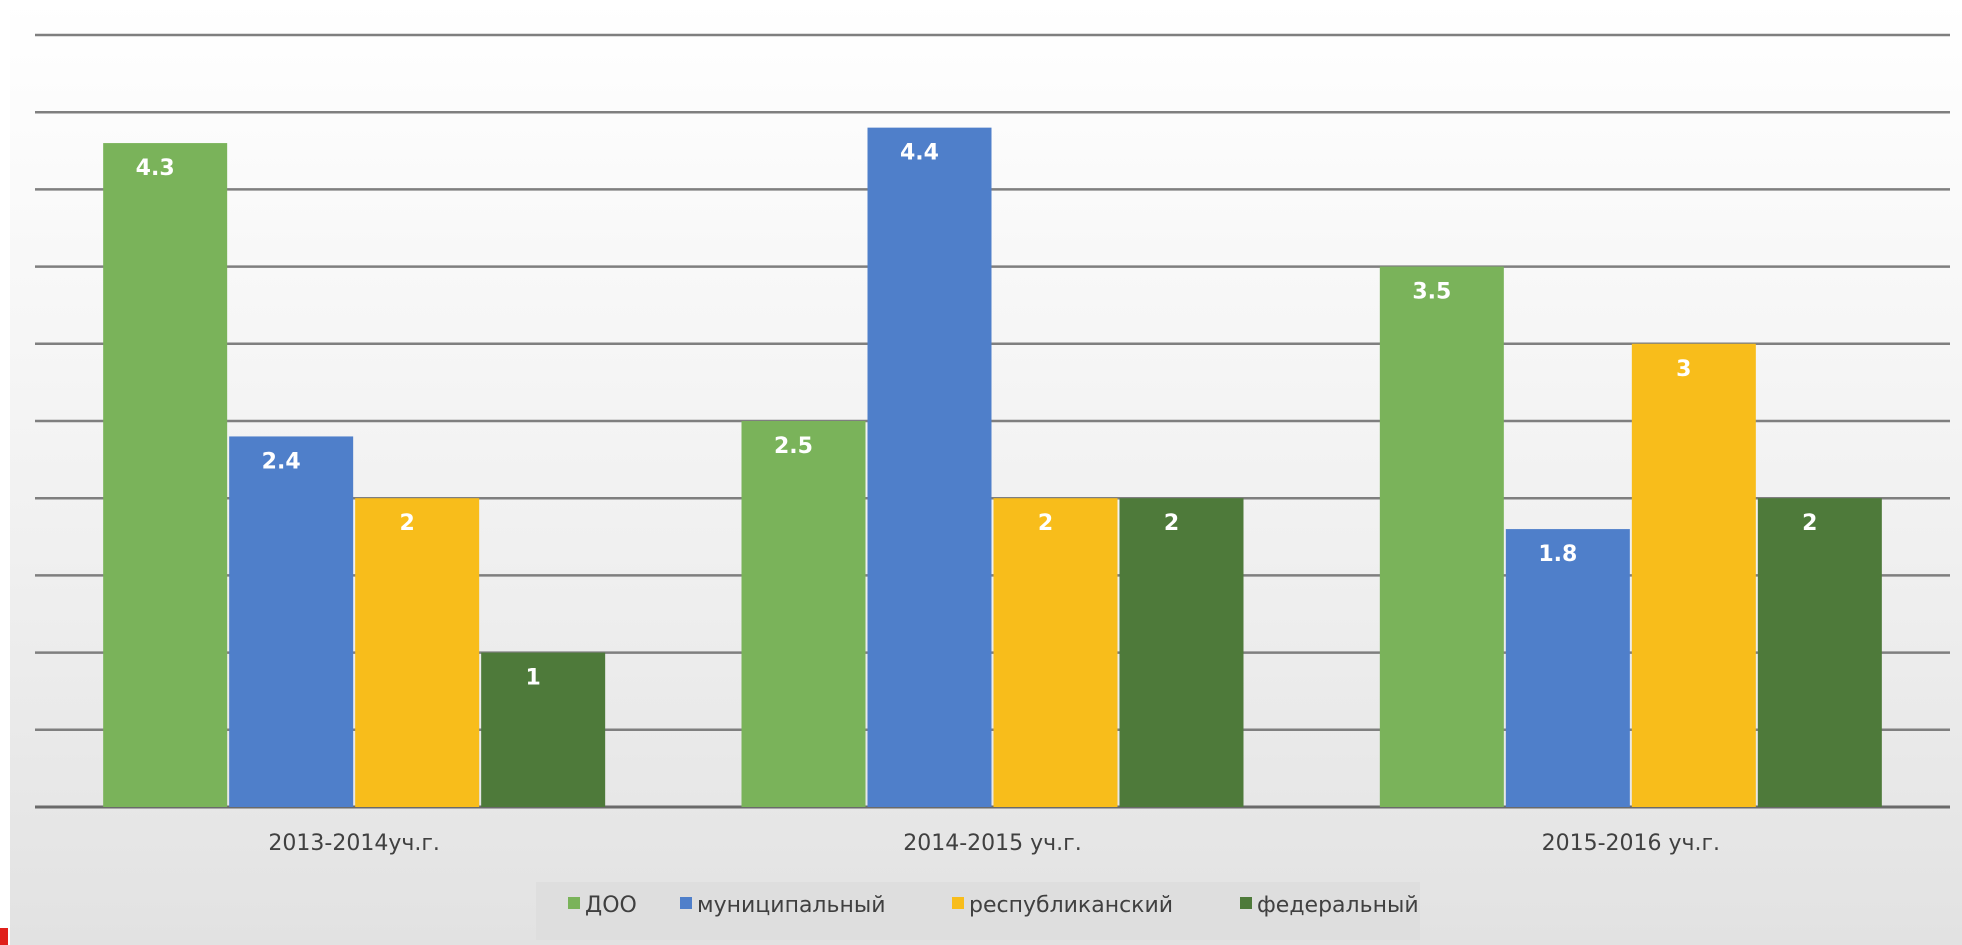  I want to click on corner-mark, so click(4, 936).